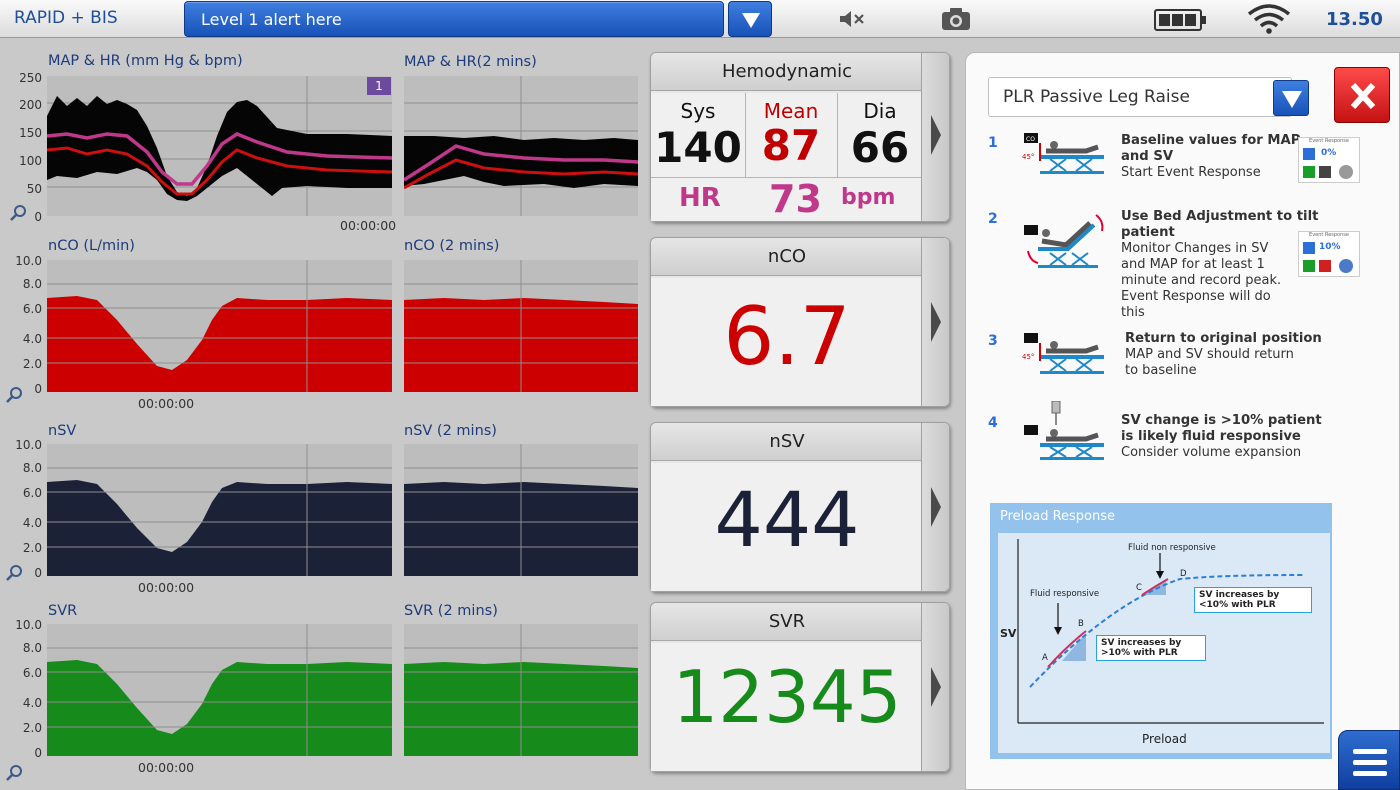  I want to click on nco-2min-title: nCO (2 mins), so click(452, 246).